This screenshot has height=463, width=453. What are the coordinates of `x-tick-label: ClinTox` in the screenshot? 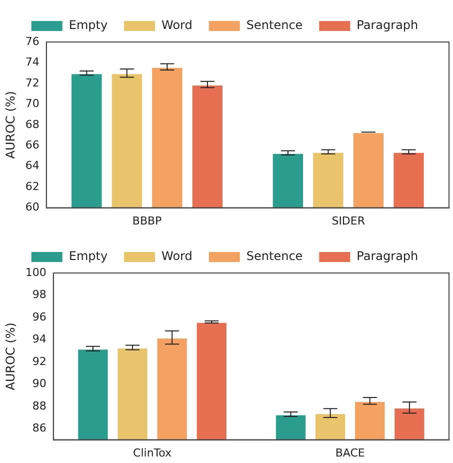 It's located at (152, 453).